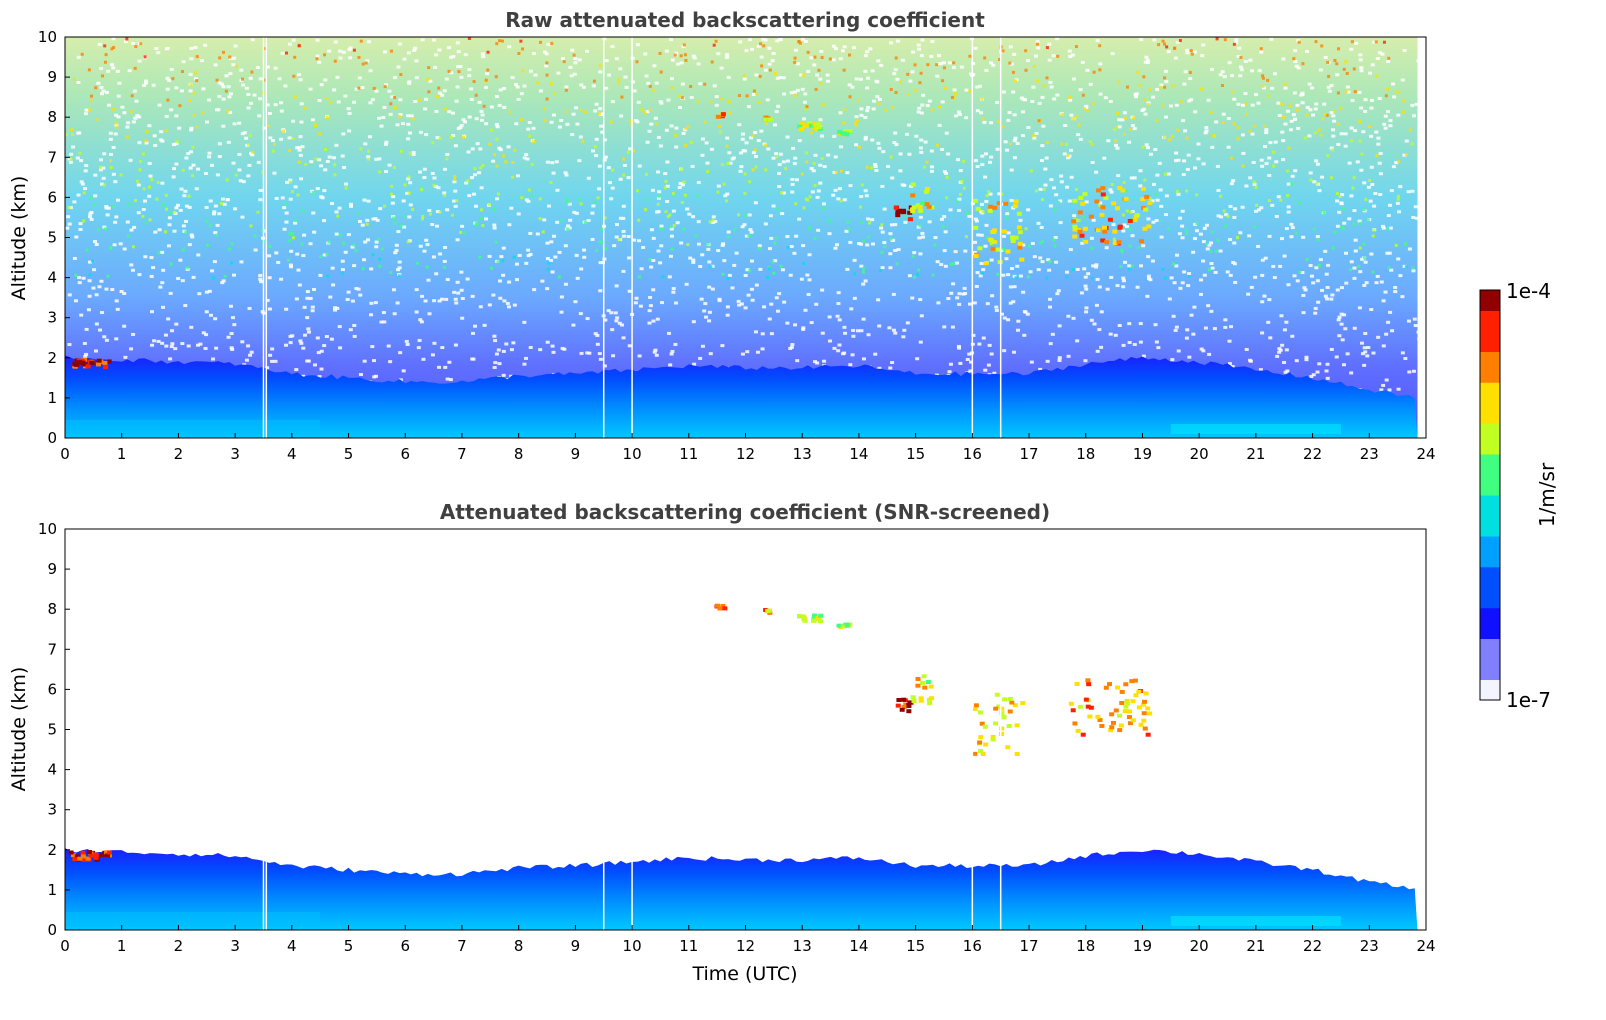  What do you see at coordinates (1528, 291) in the screenshot?
I see `colorbar-max-label: 1e-4` at bounding box center [1528, 291].